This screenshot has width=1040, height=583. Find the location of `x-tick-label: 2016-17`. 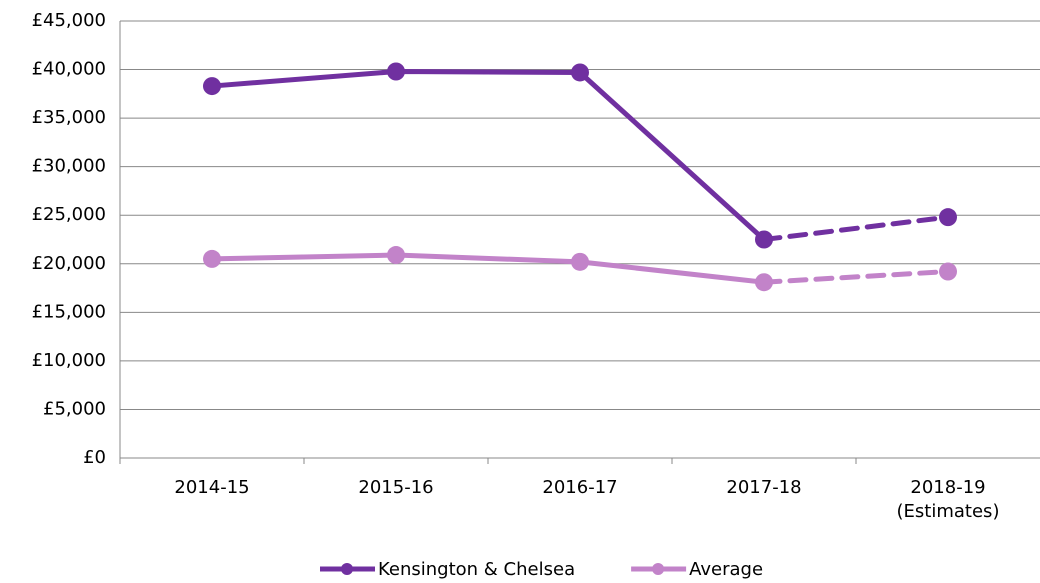

x-tick-label: 2016-17 is located at coordinates (579, 487).